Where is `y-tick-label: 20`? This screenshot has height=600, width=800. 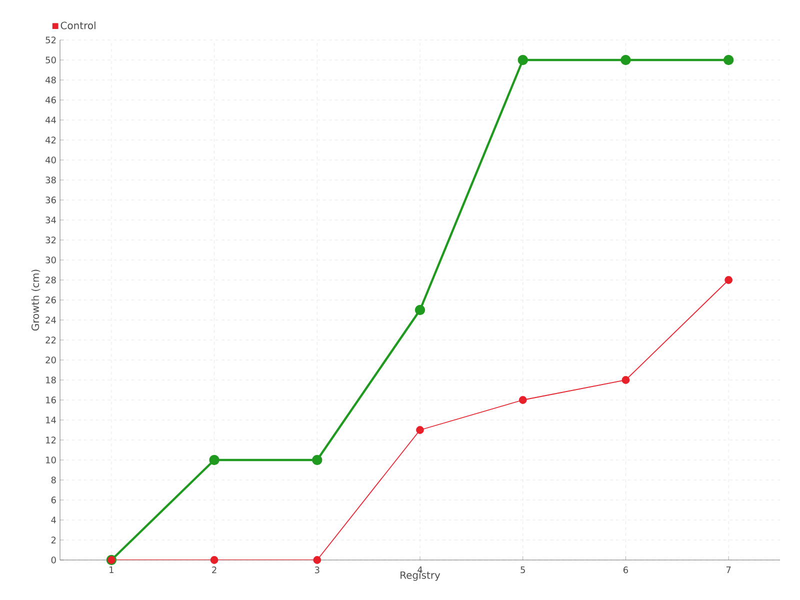 y-tick-label: 20 is located at coordinates (51, 360).